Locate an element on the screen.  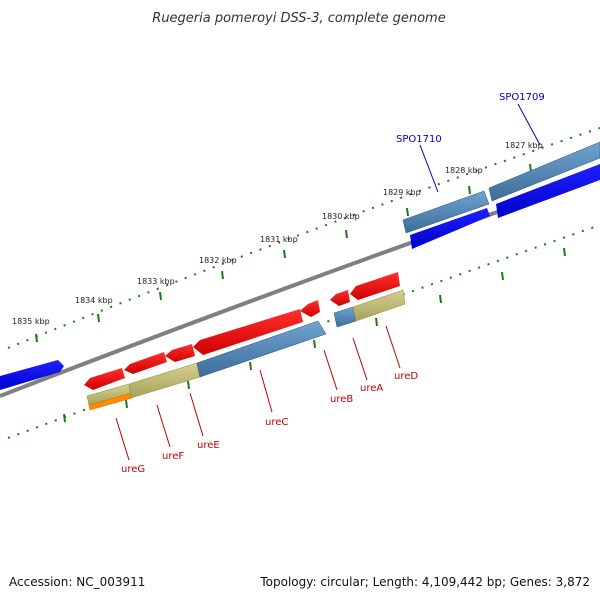
label-ureA: ureA is located at coordinates (371, 388).